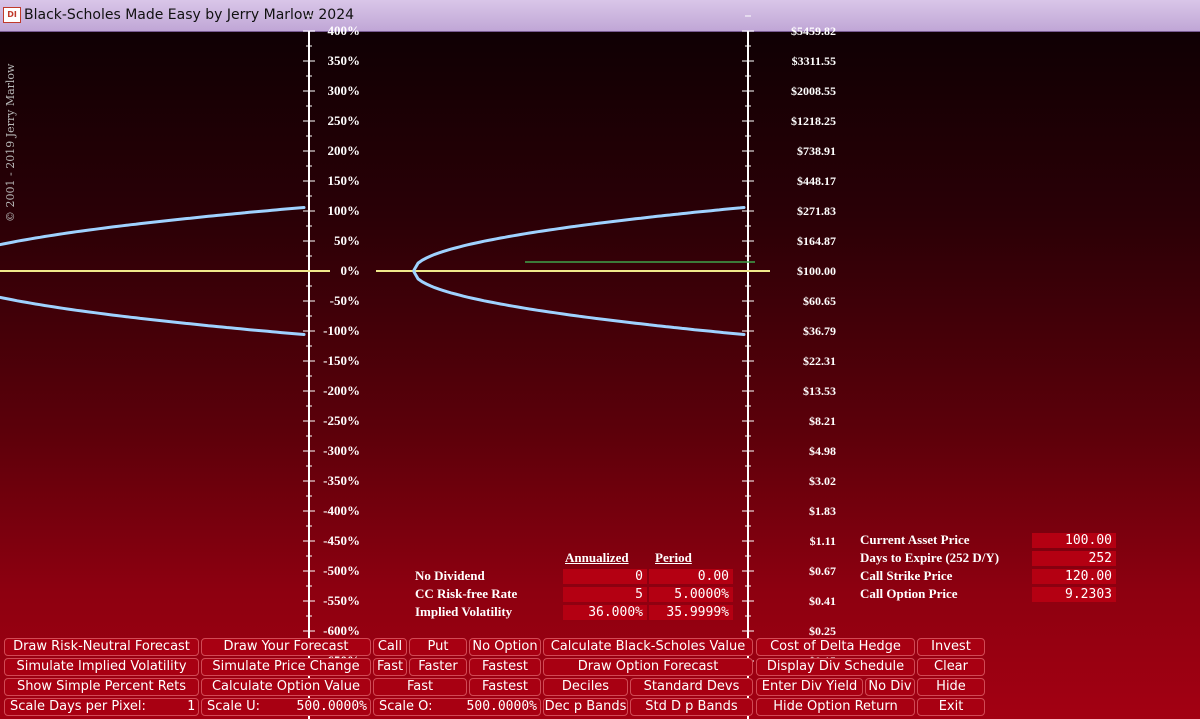 The width and height of the screenshot is (1200, 719). Describe the element at coordinates (286, 667) in the screenshot. I see `simulate-price-change-button: Simulate Price Change` at that location.